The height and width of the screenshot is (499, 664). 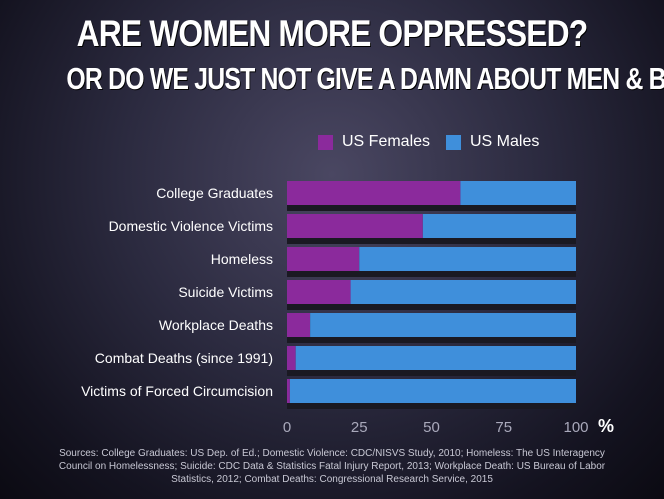 What do you see at coordinates (216, 325) in the screenshot?
I see `category-label: Workplace Deaths` at bounding box center [216, 325].